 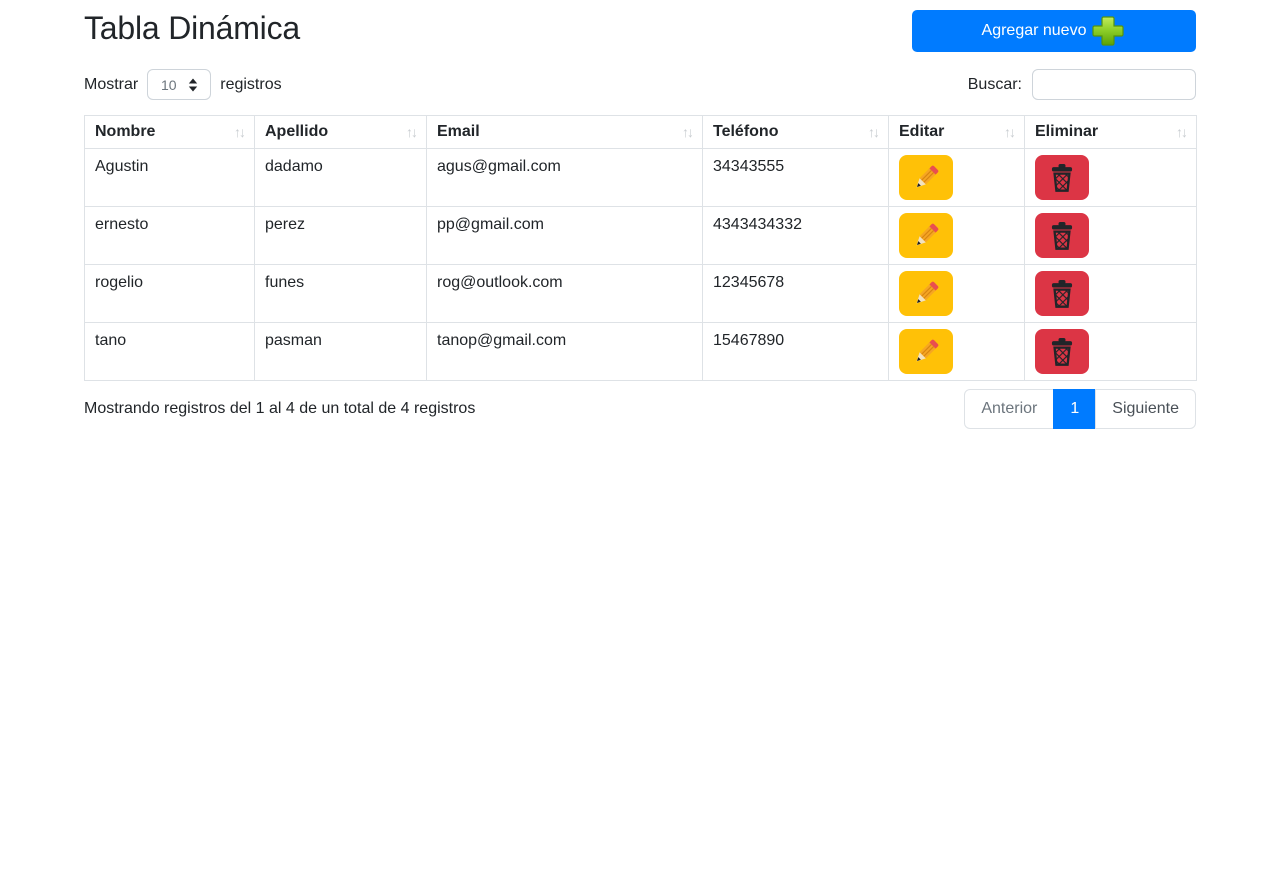 What do you see at coordinates (1110, 132) in the screenshot?
I see `column-header-eliminar: Eliminar ↑↓` at bounding box center [1110, 132].